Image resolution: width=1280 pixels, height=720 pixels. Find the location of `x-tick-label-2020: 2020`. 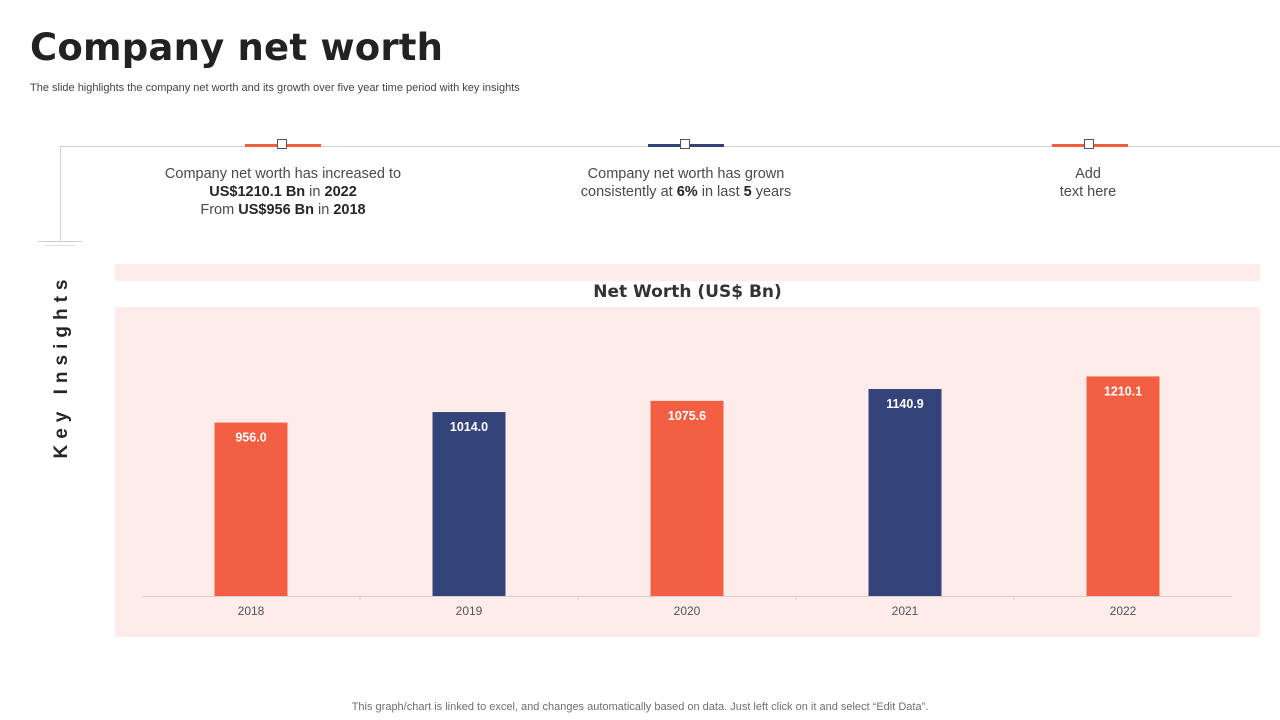

x-tick-label-2020: 2020 is located at coordinates (687, 611).